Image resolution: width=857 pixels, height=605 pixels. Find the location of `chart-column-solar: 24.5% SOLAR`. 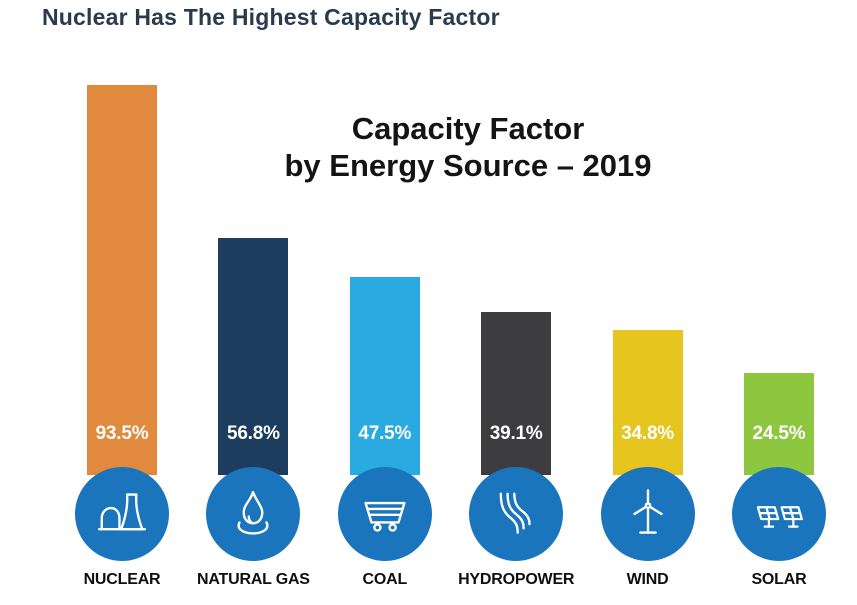

chart-column-solar: 24.5% SOLAR is located at coordinates (779, 337).